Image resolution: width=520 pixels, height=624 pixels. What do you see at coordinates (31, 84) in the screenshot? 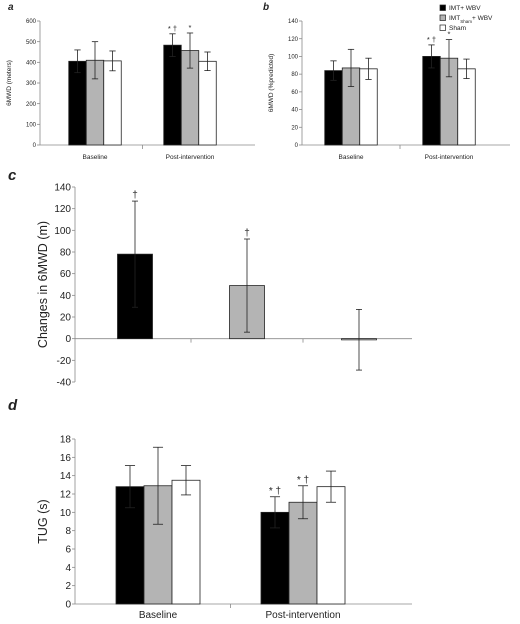
I see `a-y-tick-label-3: 300` at bounding box center [31, 84].